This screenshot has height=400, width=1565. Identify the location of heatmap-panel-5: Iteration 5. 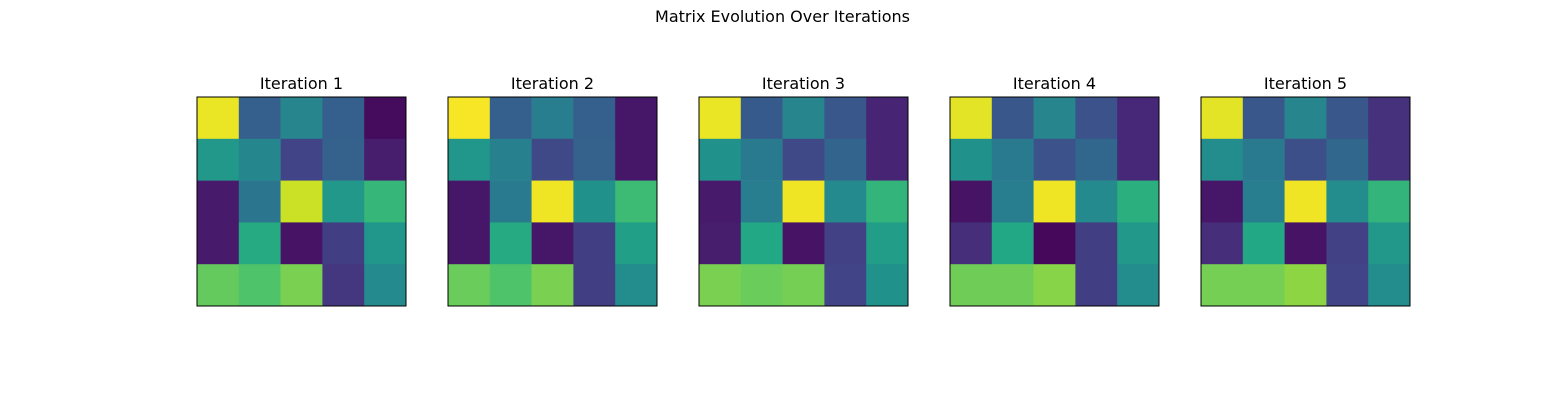
(1305, 190).